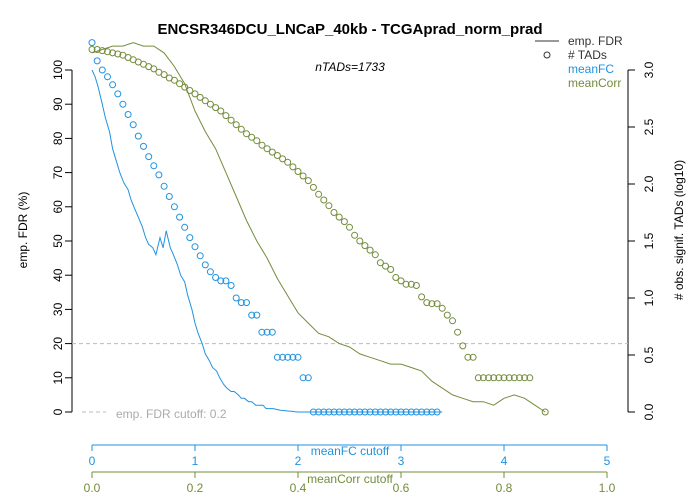 The width and height of the screenshot is (700, 500). Describe the element at coordinates (58, 104) in the screenshot. I see `left-tick-label: 90` at that location.